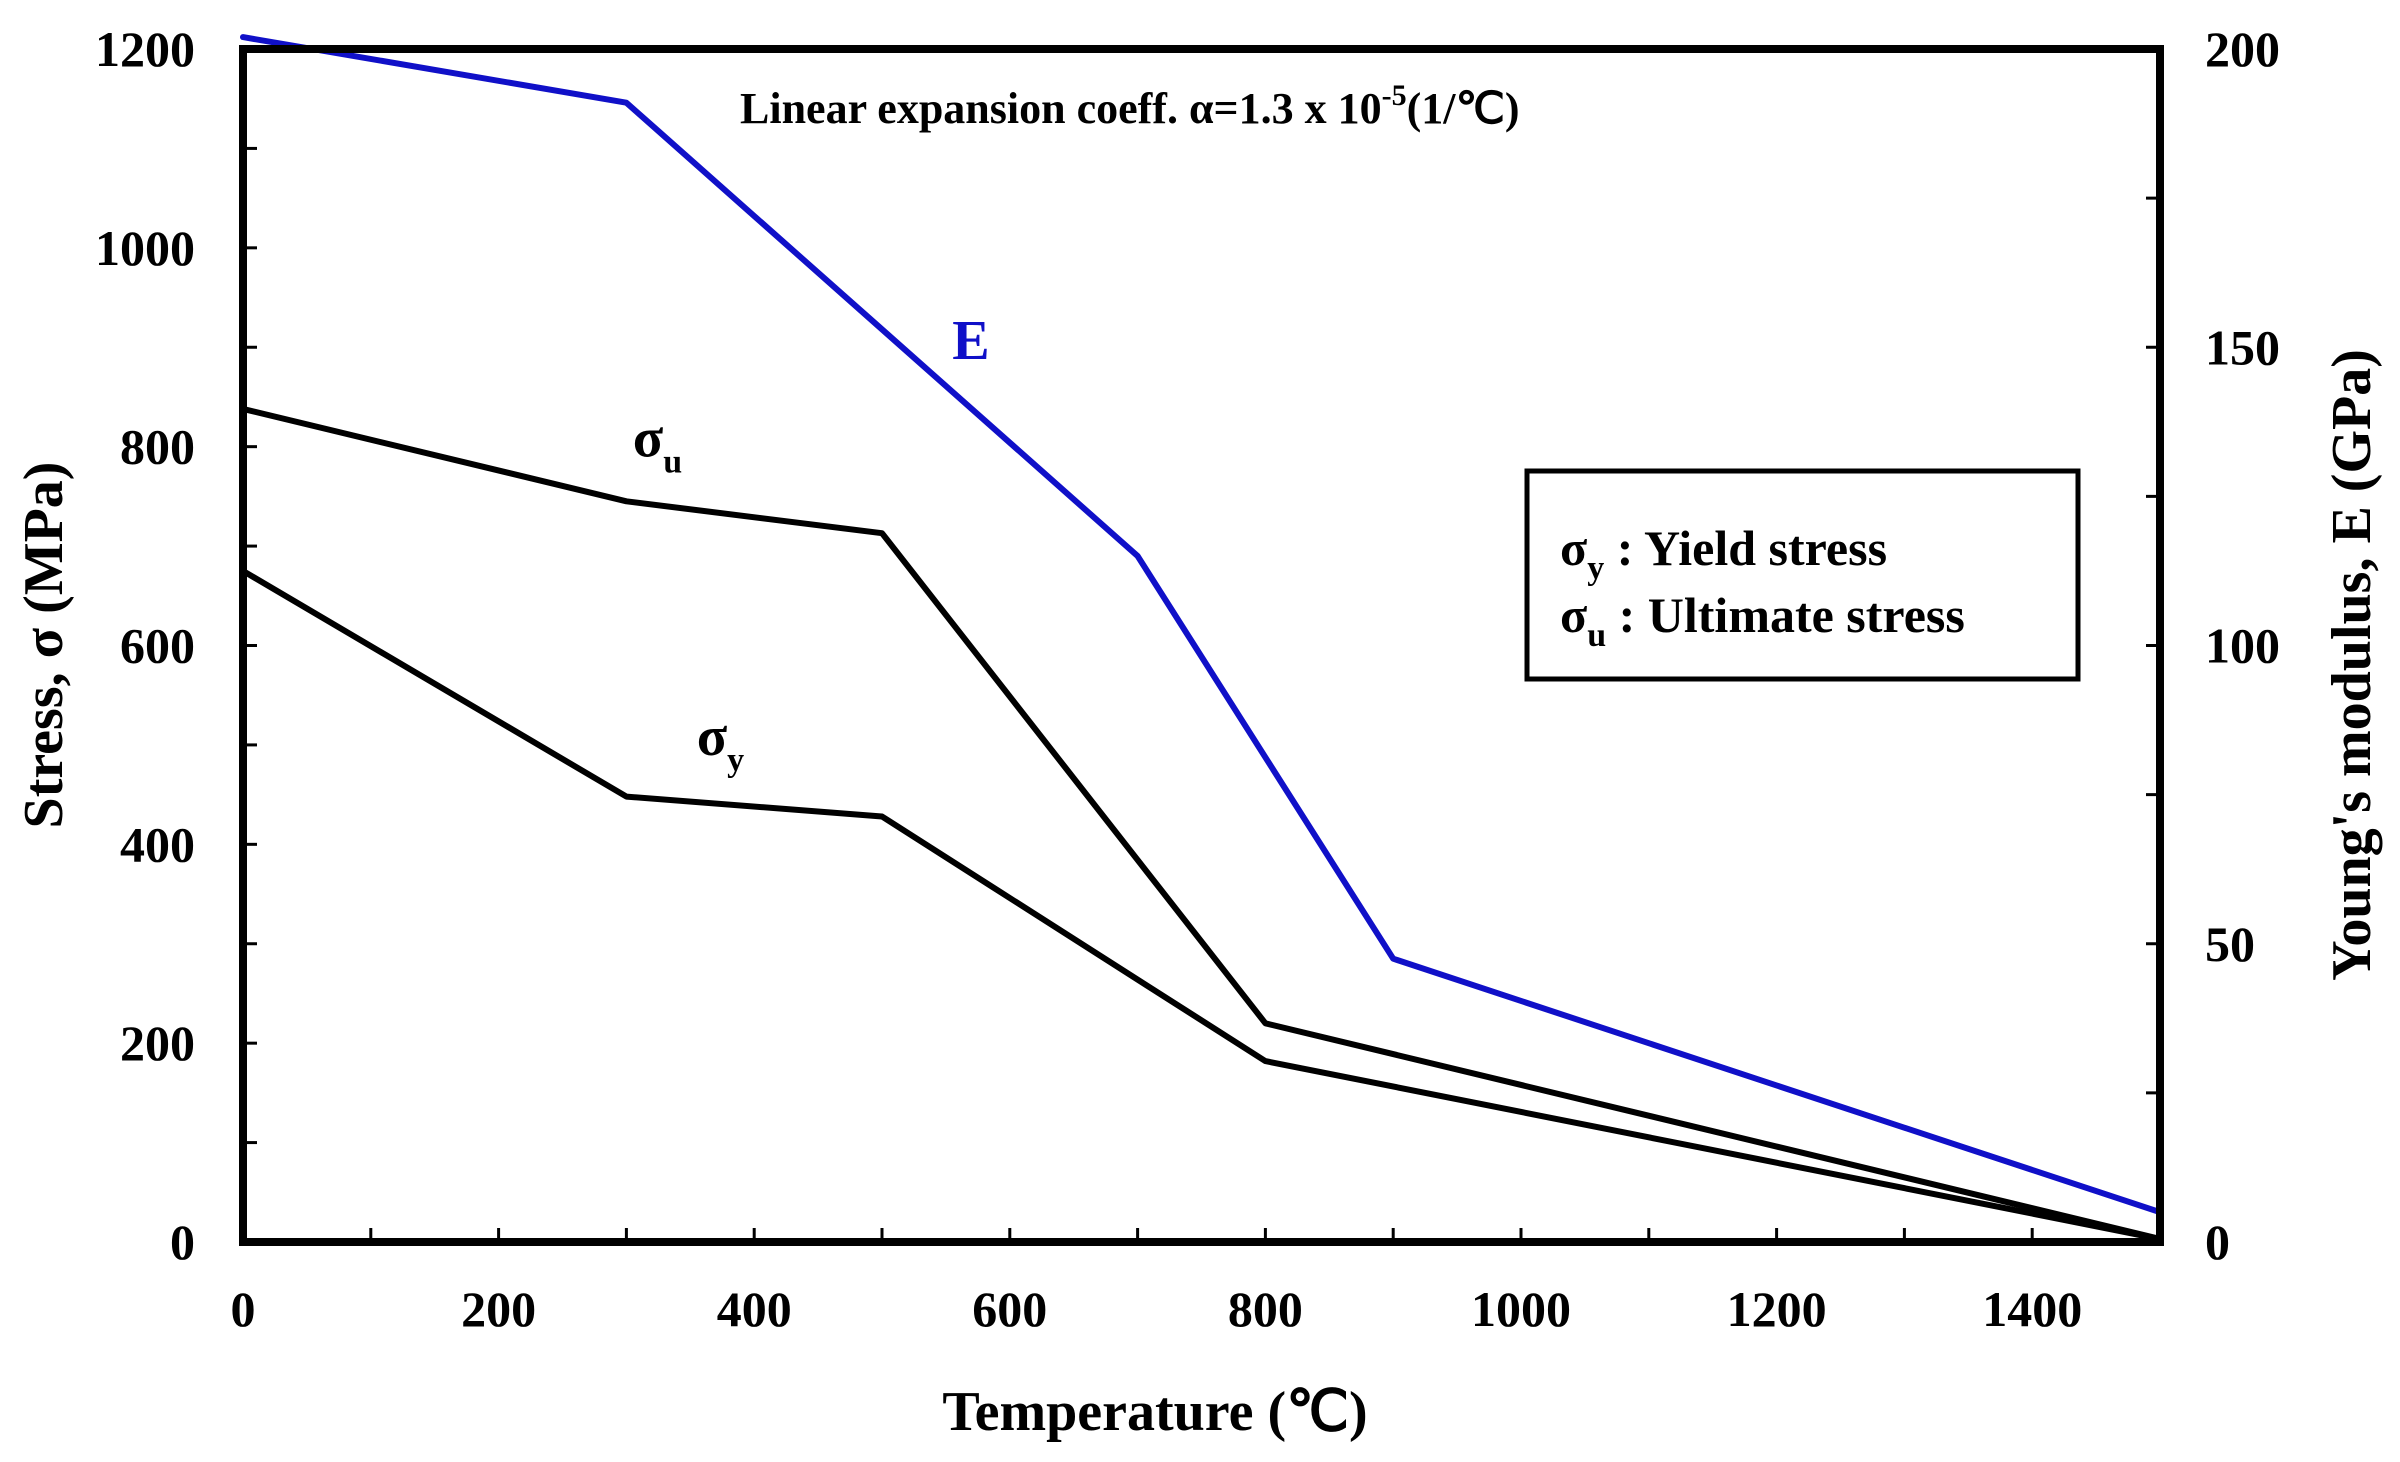 This screenshot has height=1462, width=2400. What do you see at coordinates (157, 1043) in the screenshot?
I see `y-tick-label: 200` at bounding box center [157, 1043].